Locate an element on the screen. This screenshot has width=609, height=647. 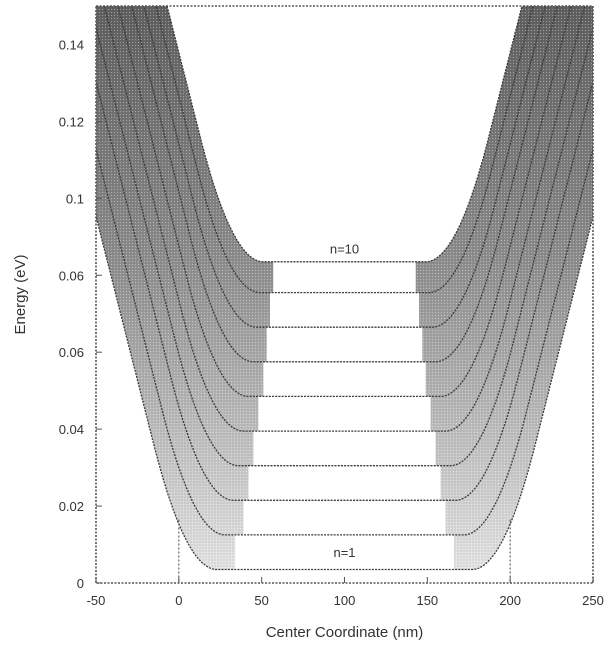
annotation-n10: n=10 is located at coordinates (344, 248).